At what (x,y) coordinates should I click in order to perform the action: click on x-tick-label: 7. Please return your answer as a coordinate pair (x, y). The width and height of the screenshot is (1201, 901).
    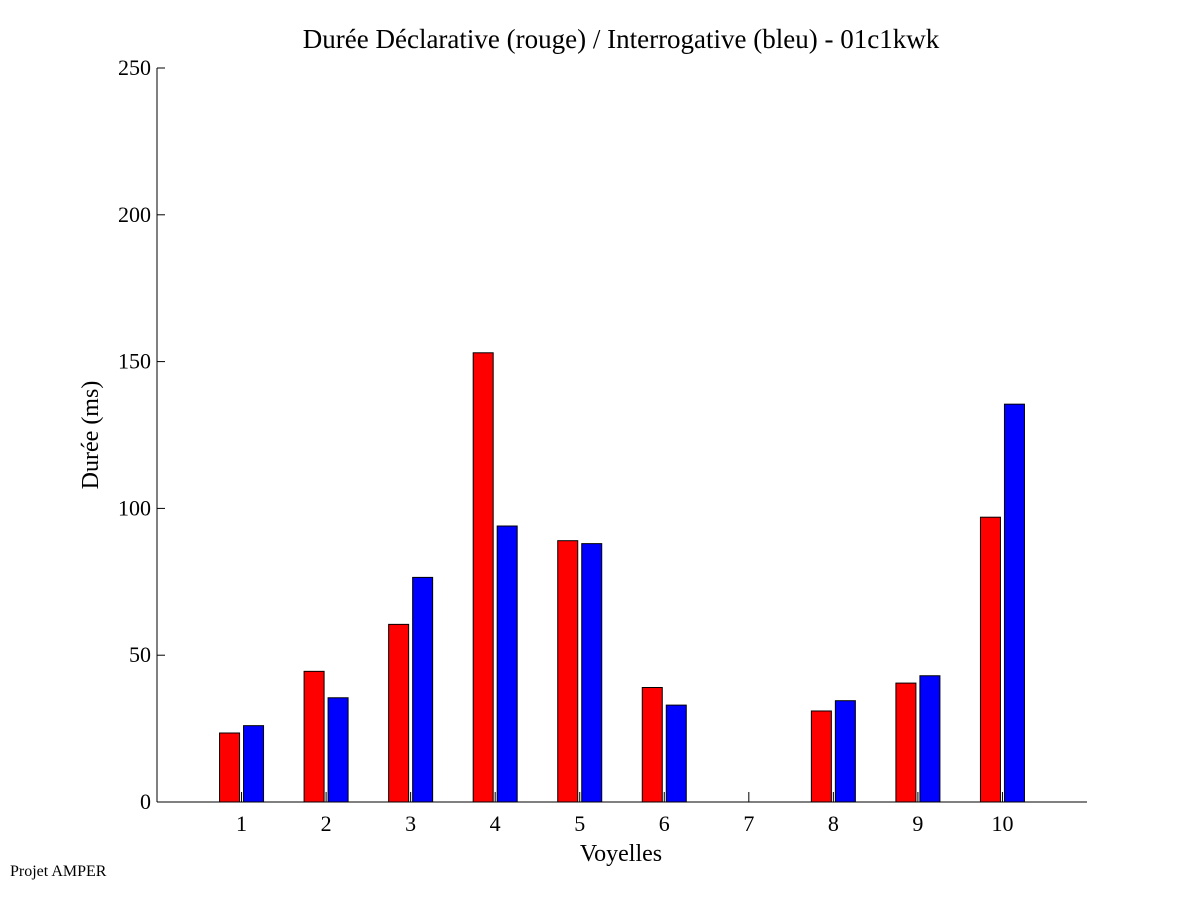
    Looking at the image, I should click on (748, 823).